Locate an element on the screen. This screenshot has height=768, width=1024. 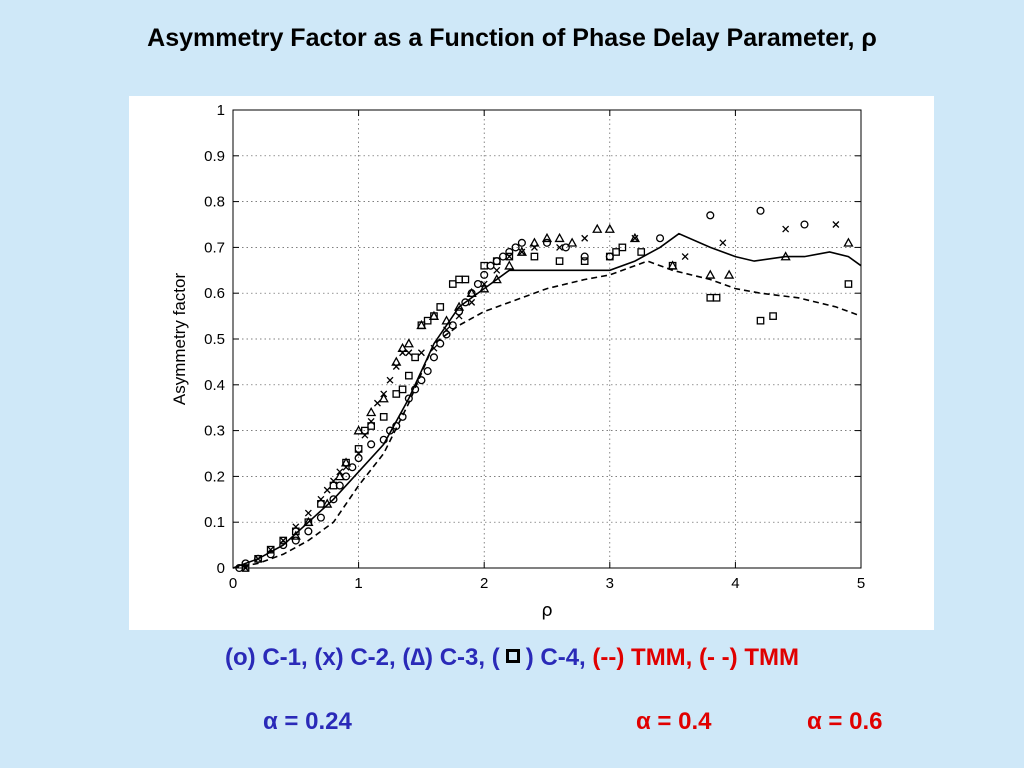
y-tick-label: 1 is located at coordinates (221, 110).